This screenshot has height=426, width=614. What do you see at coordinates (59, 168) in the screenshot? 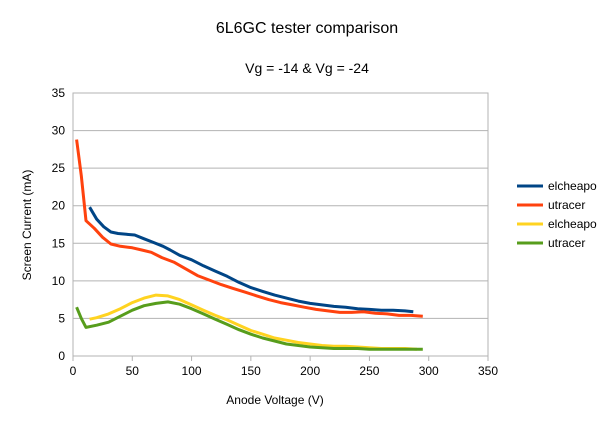
I see `y-tick-label: 25` at bounding box center [59, 168].